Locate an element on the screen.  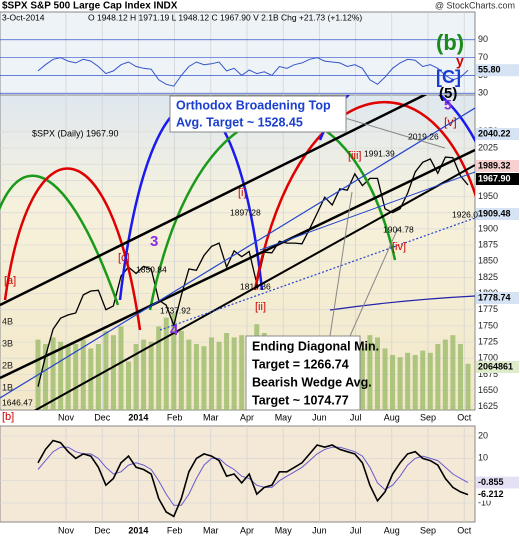
y-tick-label: 1850 is located at coordinates (488, 261).